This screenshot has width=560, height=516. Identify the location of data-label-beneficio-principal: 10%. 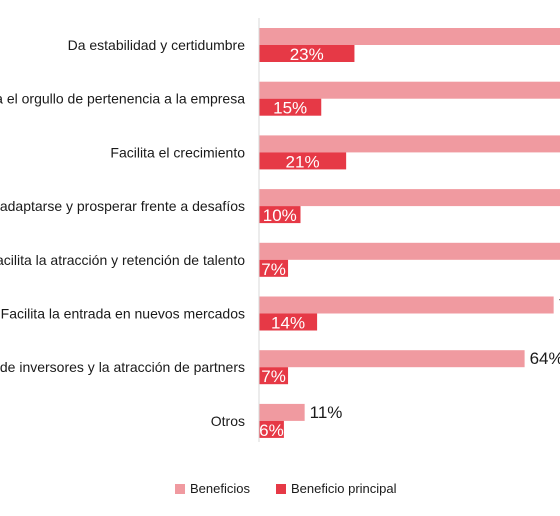
(280, 215).